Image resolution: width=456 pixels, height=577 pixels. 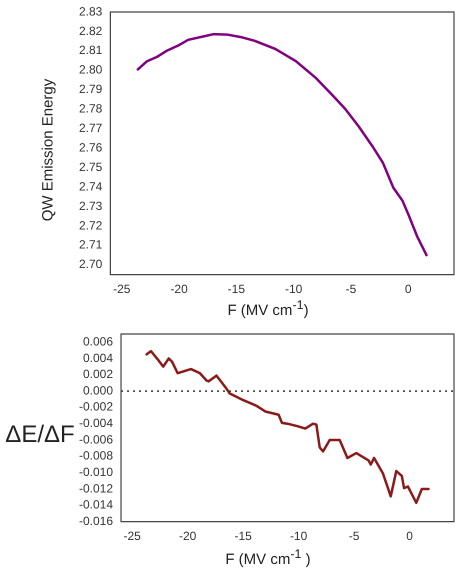 I want to click on y-tick-label: 2.82, so click(x=90, y=31).